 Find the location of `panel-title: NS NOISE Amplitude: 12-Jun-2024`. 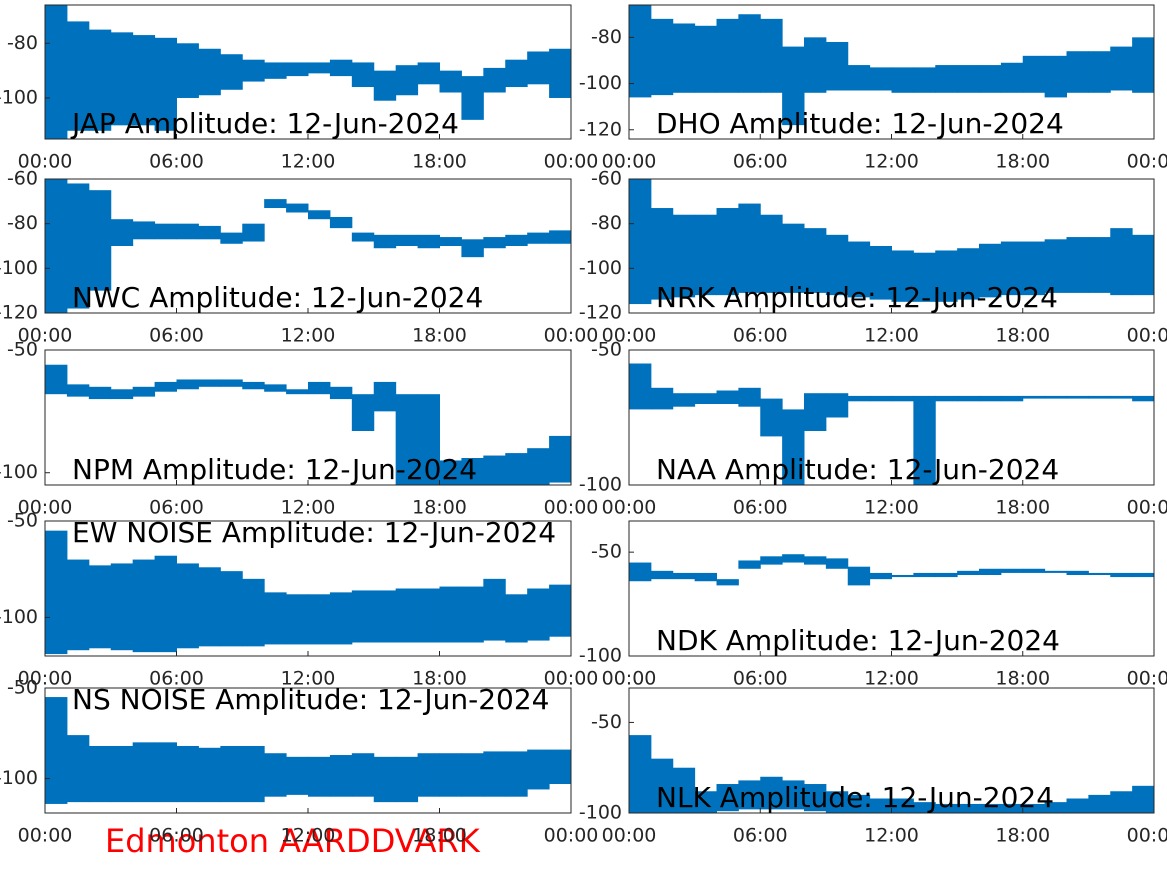

panel-title: NS NOISE Amplitude: 12-Jun-2024 is located at coordinates (310, 699).